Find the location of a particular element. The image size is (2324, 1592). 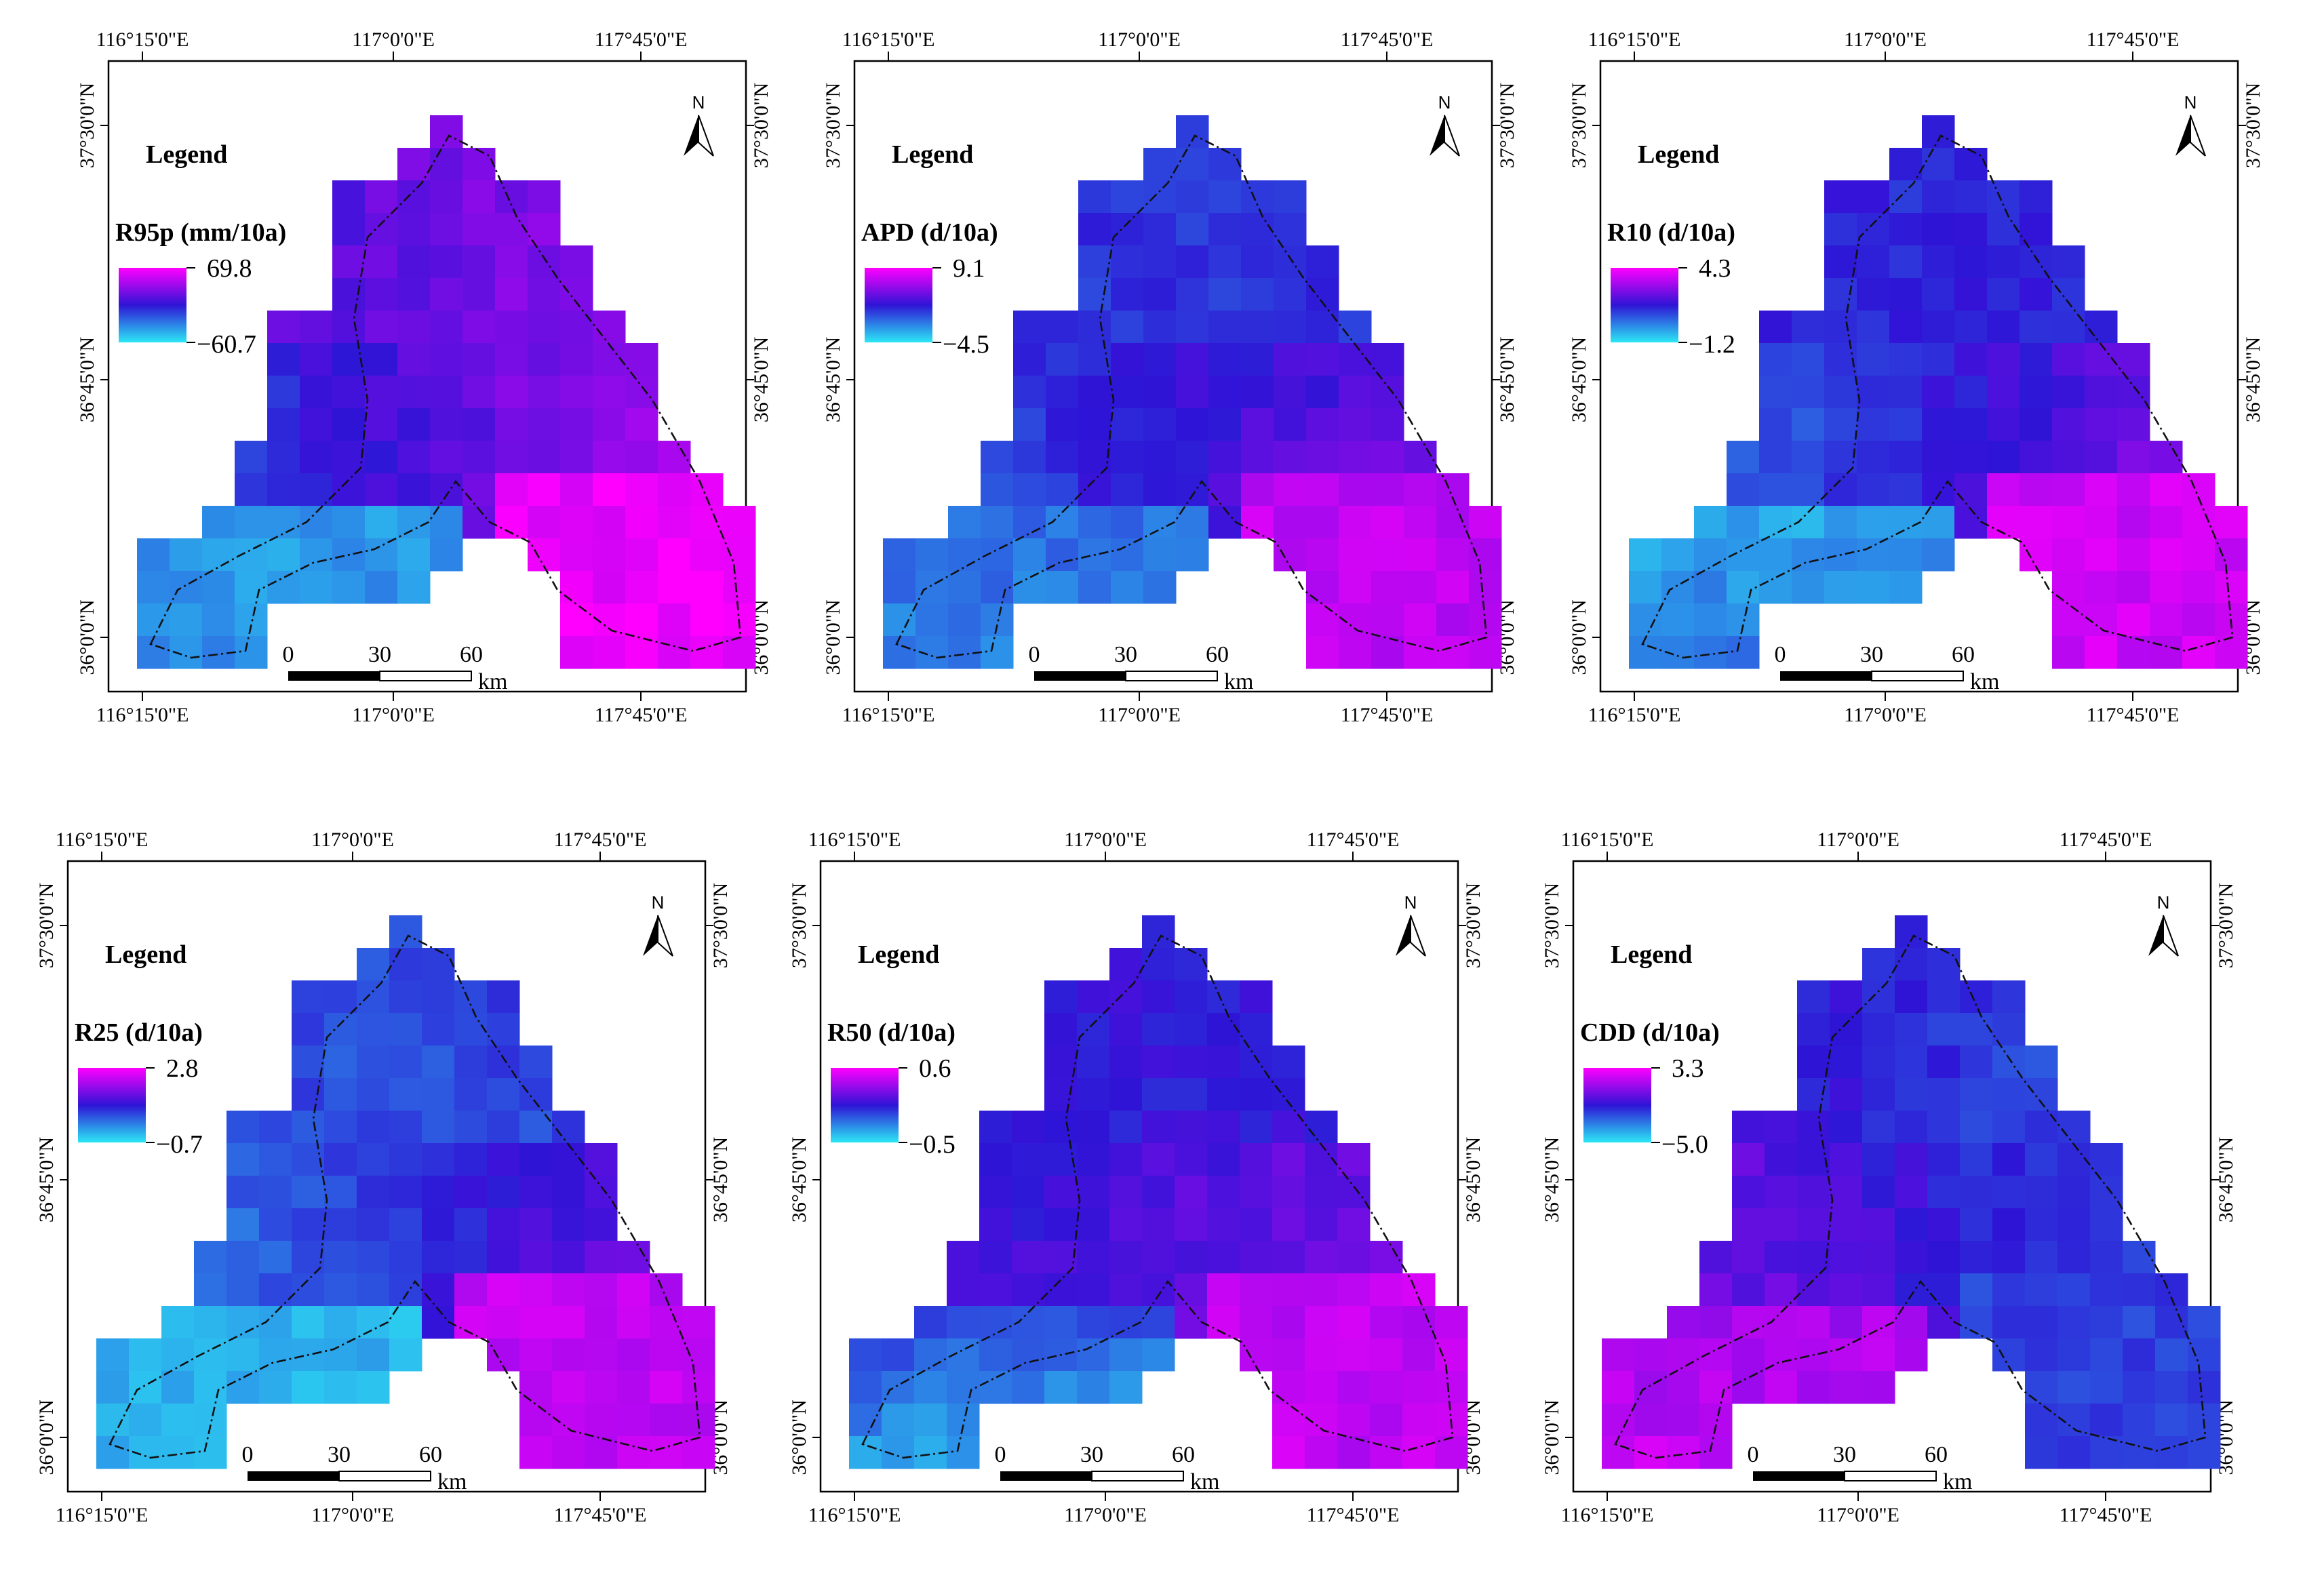

left-lat-label: 36°45'0"N is located at coordinates (46, 1179).